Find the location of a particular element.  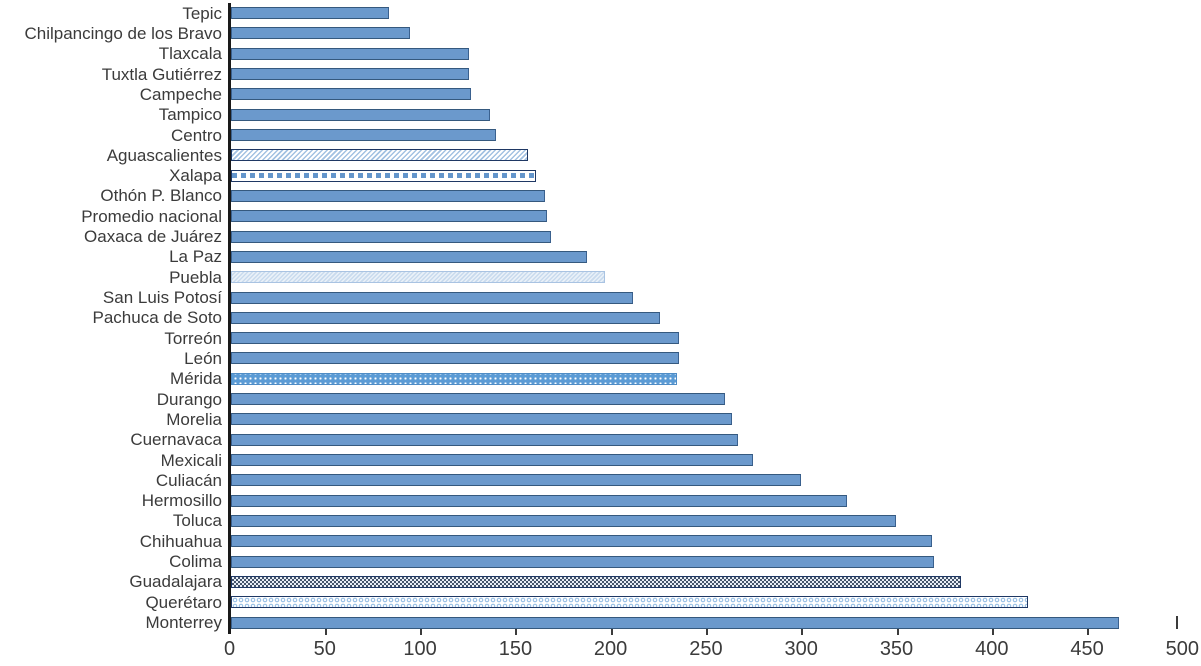

chart-row: Hermosillo is located at coordinates (600, 501).